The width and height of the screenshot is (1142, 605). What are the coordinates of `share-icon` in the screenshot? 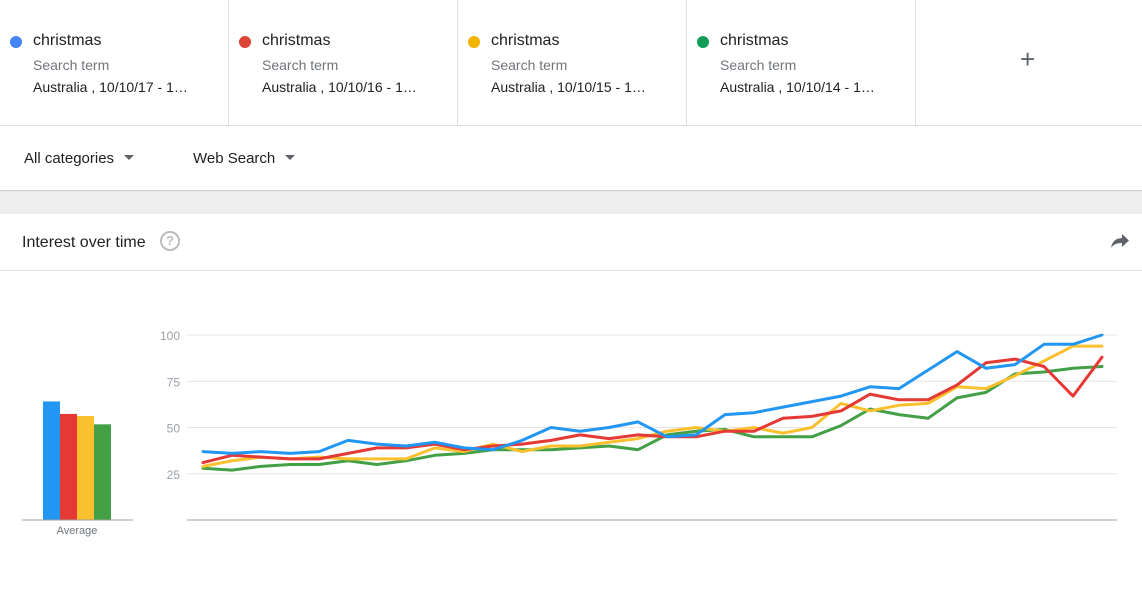 It's located at (1120, 241).